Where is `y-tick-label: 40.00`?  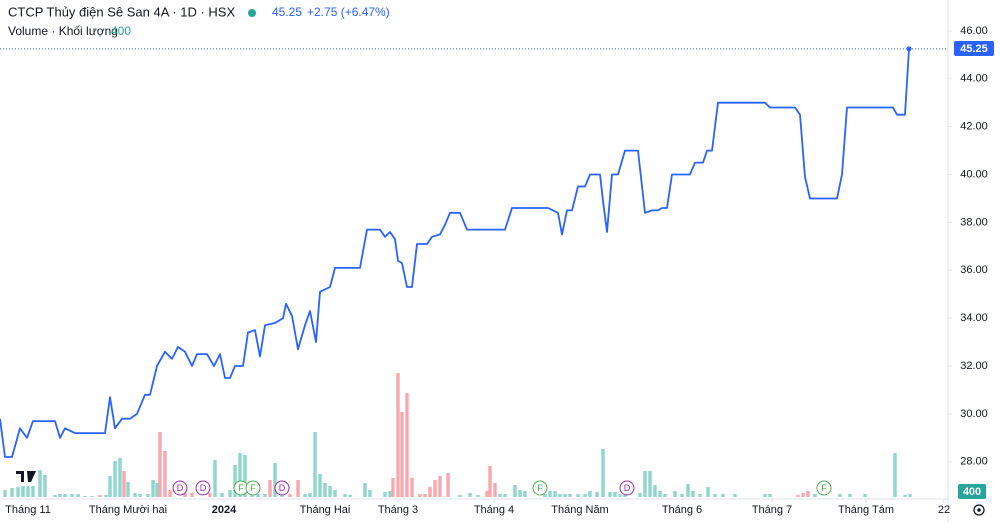
y-tick-label: 40.00 is located at coordinates (974, 174).